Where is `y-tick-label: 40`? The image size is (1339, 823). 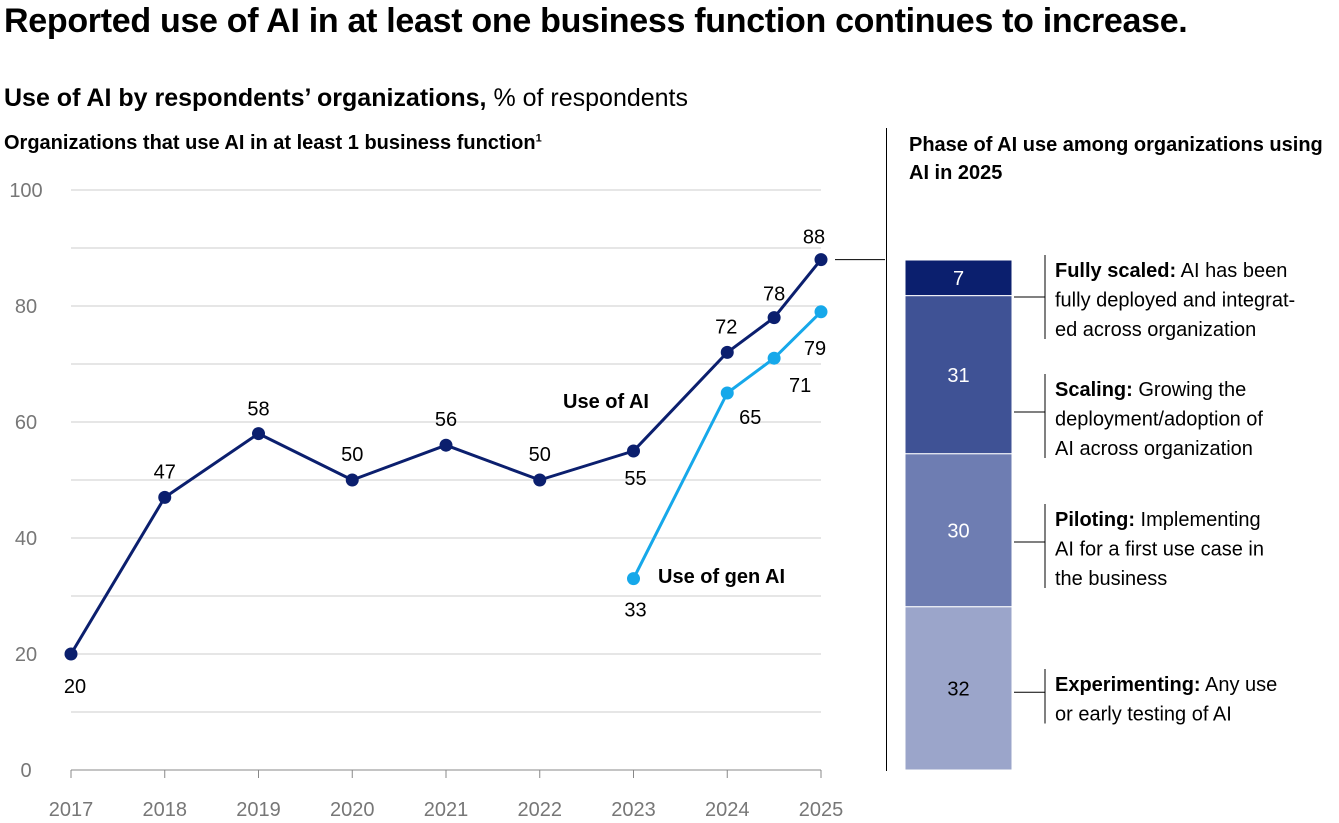
y-tick-label: 40 is located at coordinates (26, 539).